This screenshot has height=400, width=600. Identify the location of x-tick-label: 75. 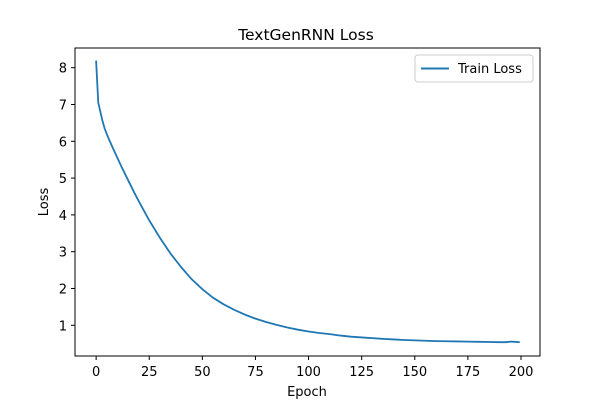
(255, 372).